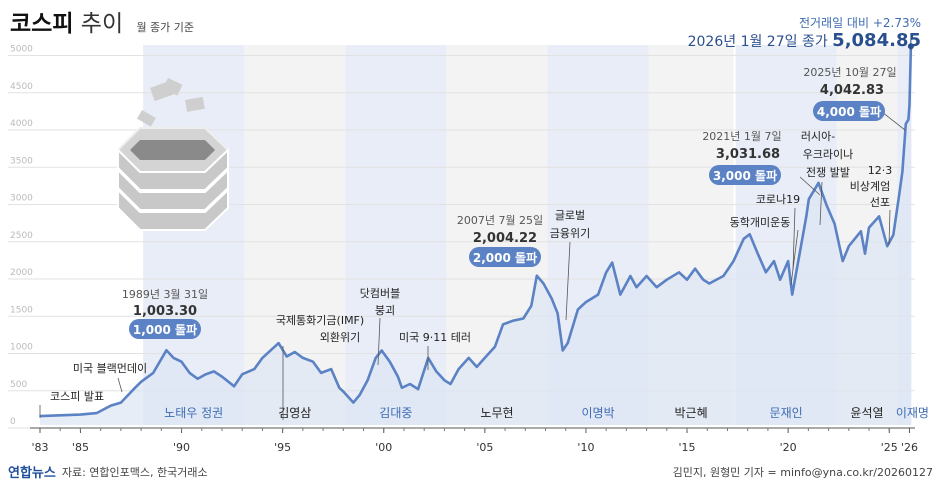  What do you see at coordinates (193, 413) in the screenshot?
I see `era-label: 노태우 정권` at bounding box center [193, 413].